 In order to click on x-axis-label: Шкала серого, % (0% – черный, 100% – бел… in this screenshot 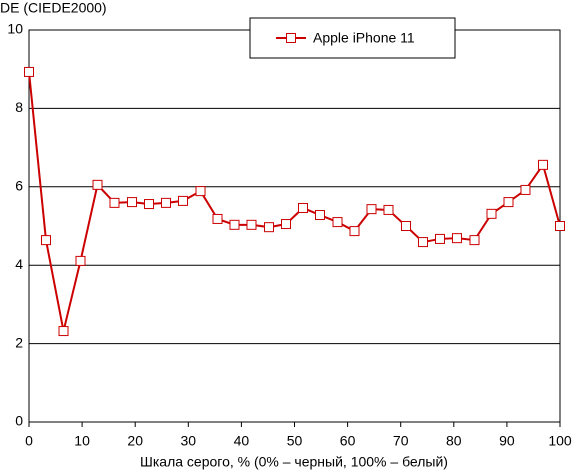, I will do `click(294, 462)`.